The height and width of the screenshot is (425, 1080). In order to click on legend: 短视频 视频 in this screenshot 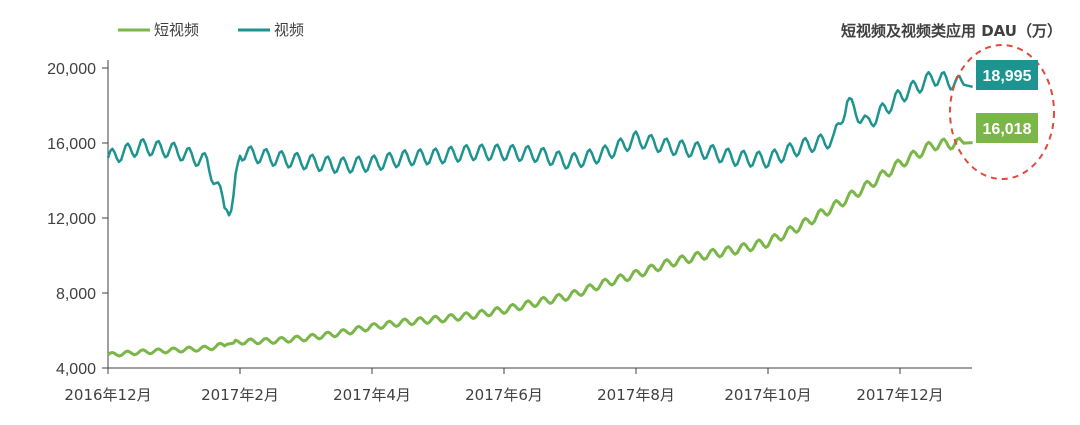, I will do `click(211, 30)`.